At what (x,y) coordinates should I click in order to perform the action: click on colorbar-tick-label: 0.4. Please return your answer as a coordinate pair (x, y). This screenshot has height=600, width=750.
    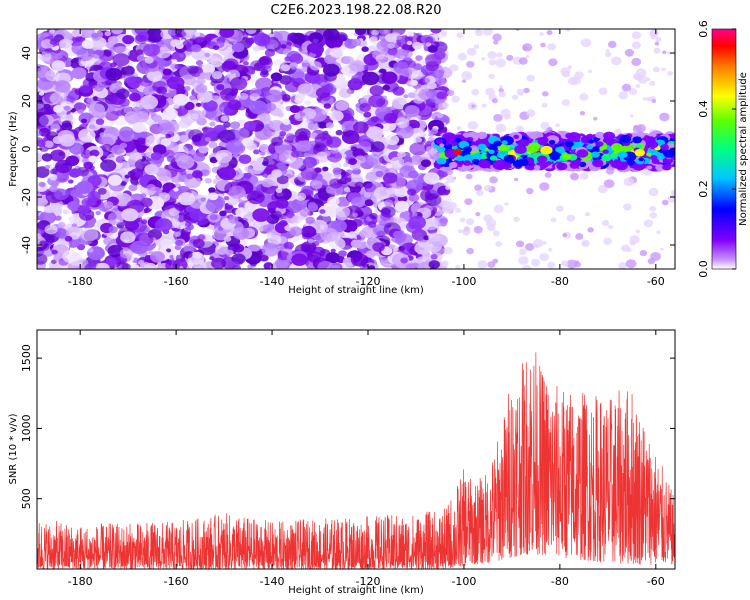
    Looking at the image, I should click on (703, 109).